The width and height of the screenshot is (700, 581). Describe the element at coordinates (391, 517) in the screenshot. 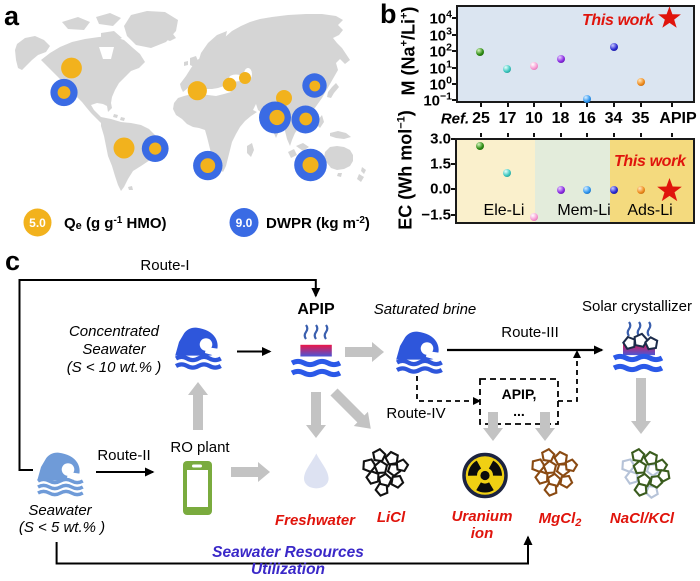

I see `svg-text: LiCl` at that location.